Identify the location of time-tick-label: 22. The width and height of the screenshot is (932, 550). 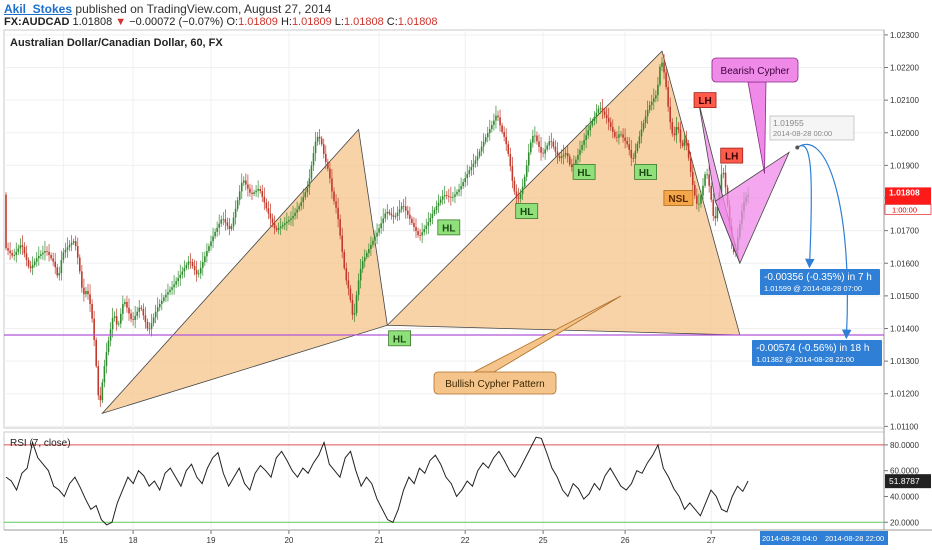
(465, 540).